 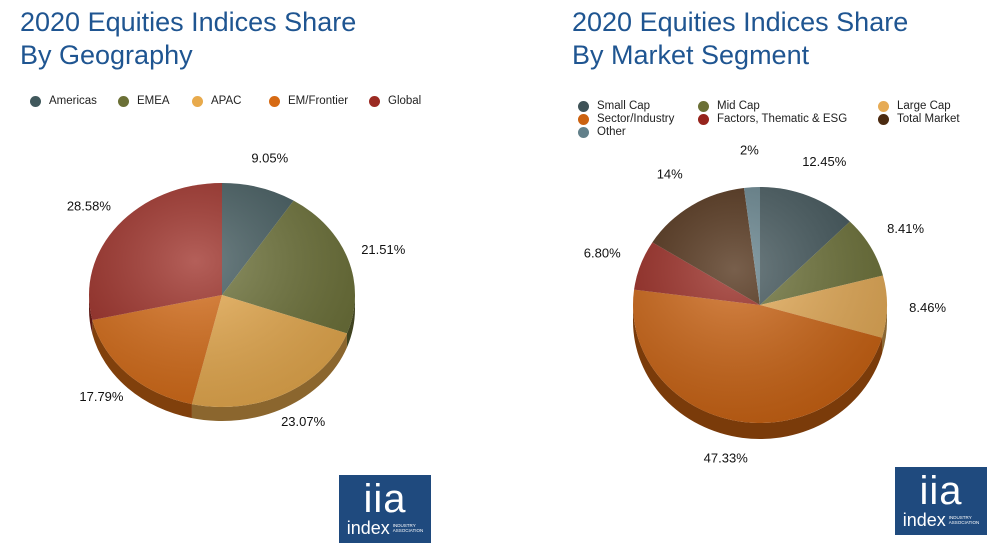 I want to click on data-label: 14%, so click(x=670, y=174).